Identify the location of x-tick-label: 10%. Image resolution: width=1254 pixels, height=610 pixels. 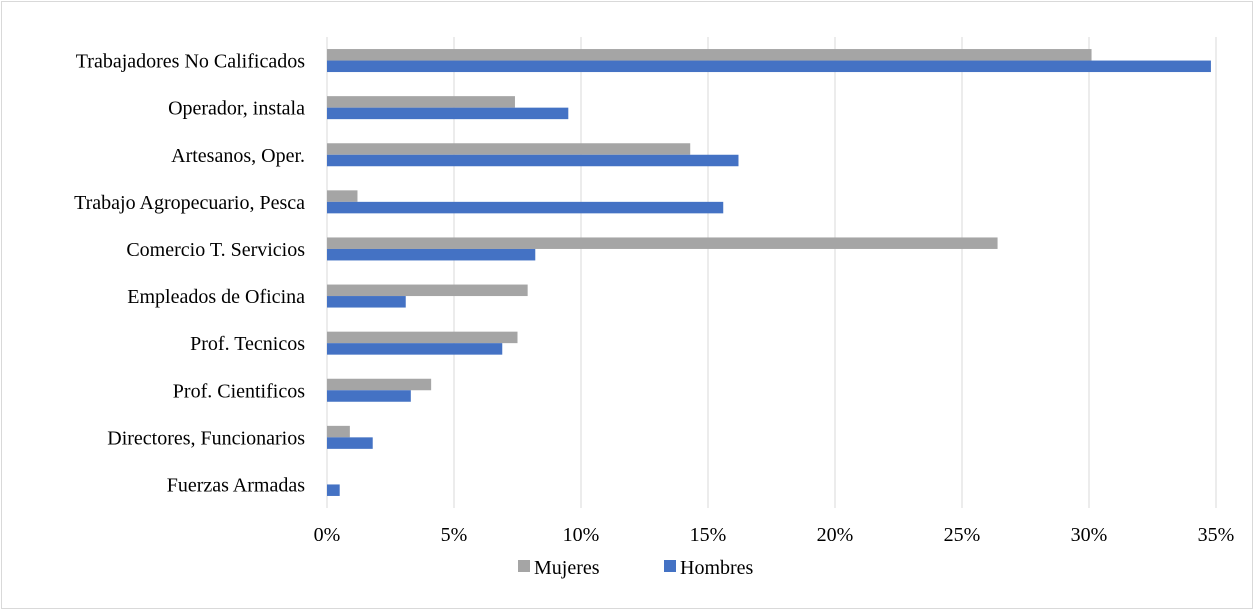
(581, 535).